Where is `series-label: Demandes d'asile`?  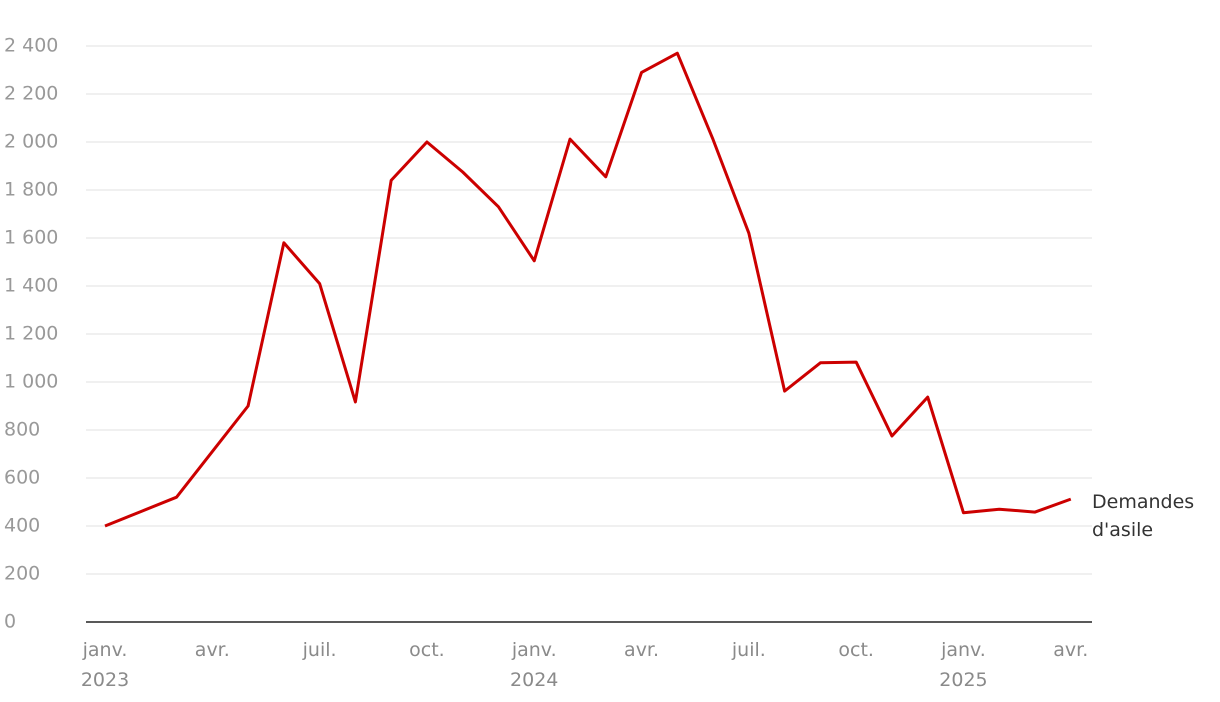 series-label: Demandes d'asile is located at coordinates (1143, 516).